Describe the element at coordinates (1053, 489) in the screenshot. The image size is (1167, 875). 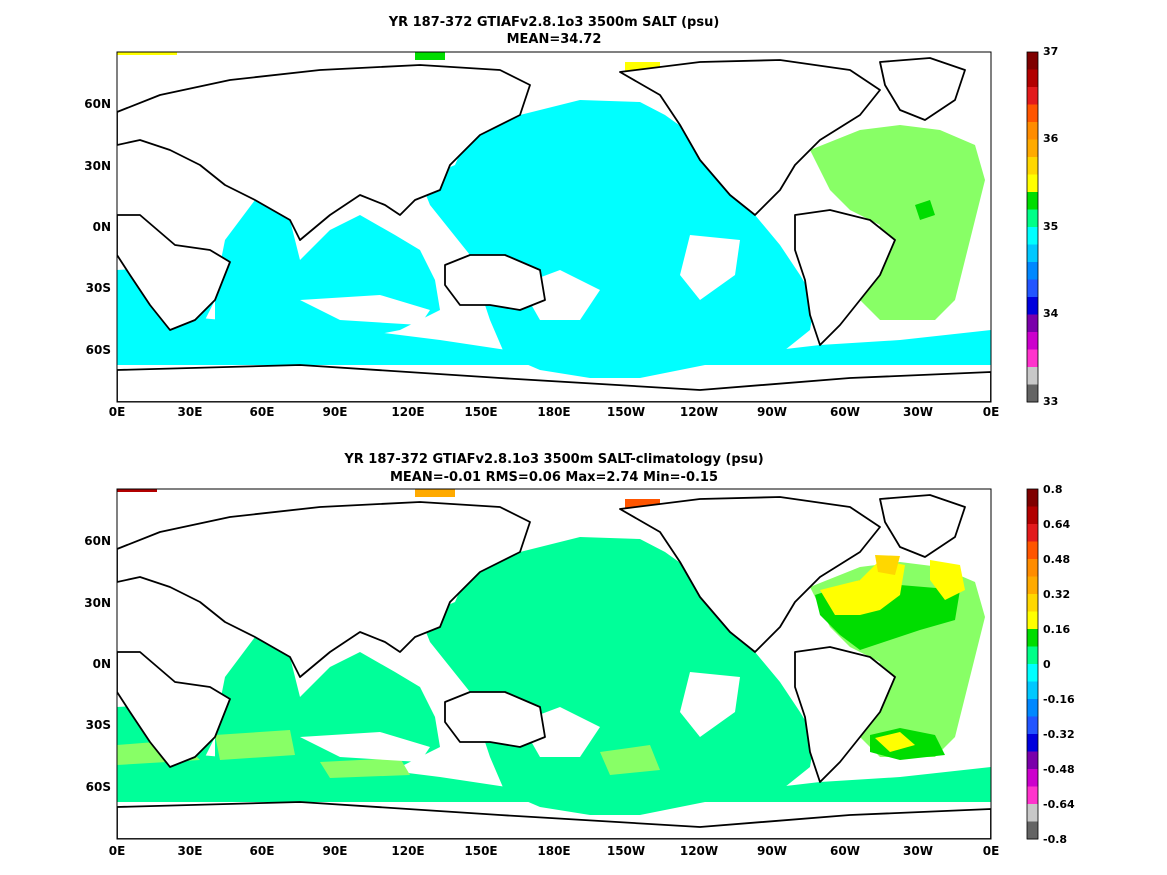
I see `colorbar-tick-label: 0.8` at that location.